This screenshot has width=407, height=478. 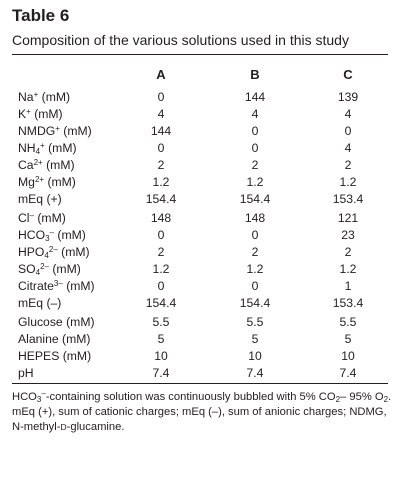 I want to click on cell-value-c: 2, so click(x=348, y=165).